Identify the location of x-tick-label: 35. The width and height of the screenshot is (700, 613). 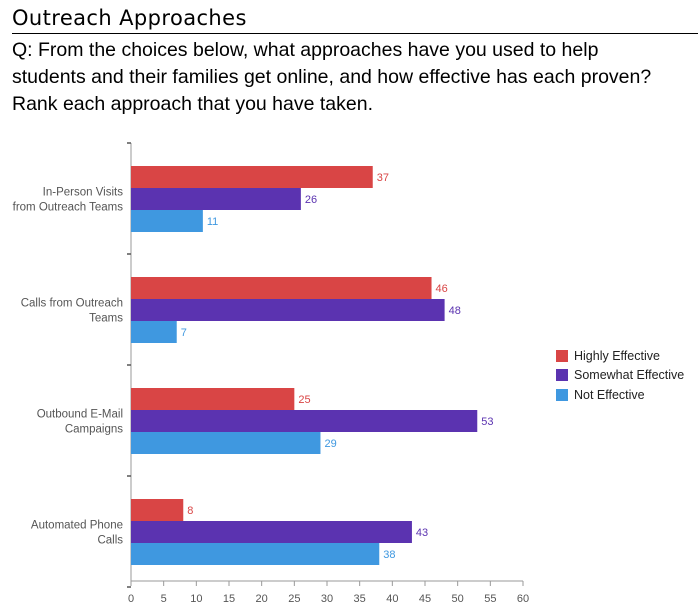
(360, 599).